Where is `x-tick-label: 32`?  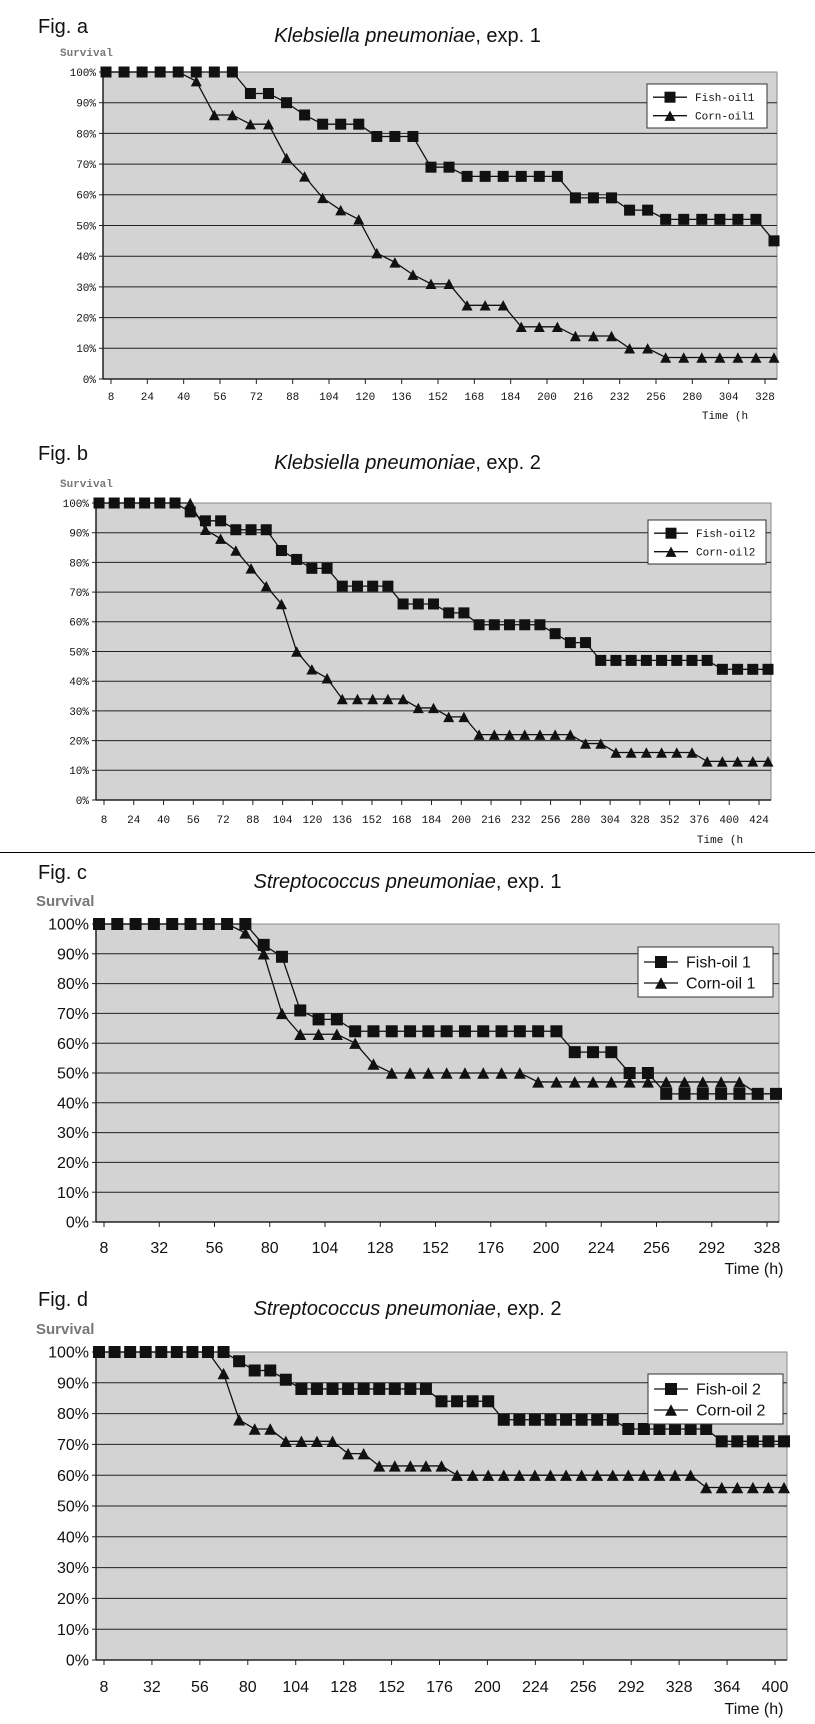 x-tick-label: 32 is located at coordinates (159, 1248).